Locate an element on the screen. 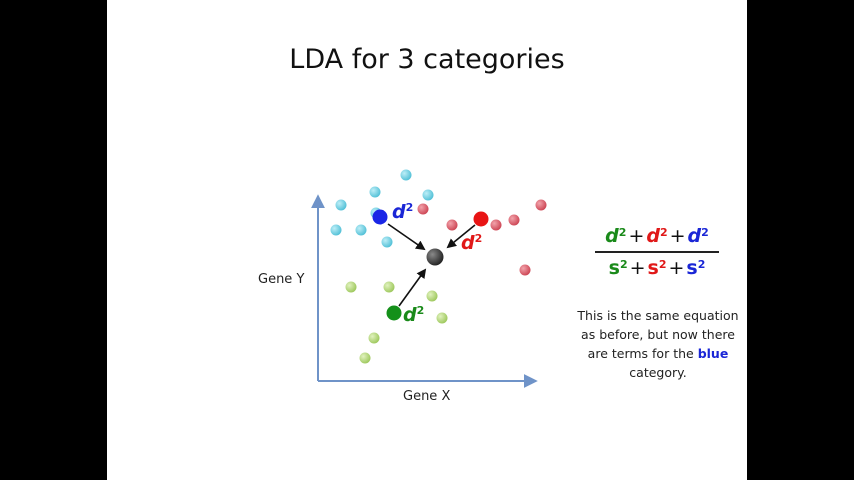 The width and height of the screenshot is (854, 480). x-axis-label: Gene X is located at coordinates (427, 396).